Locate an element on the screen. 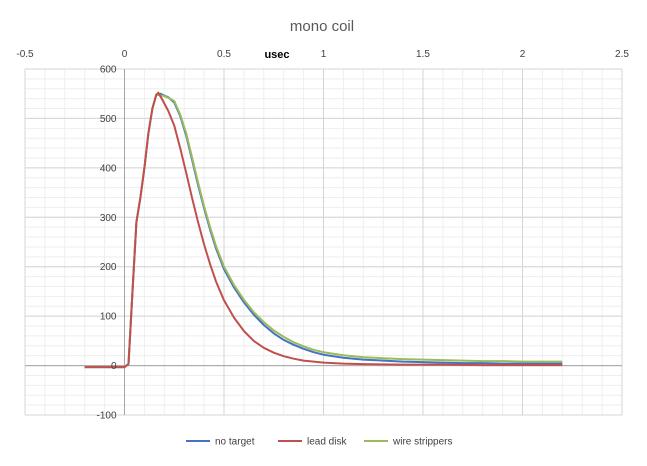  x-tick-labels: -0.5 0 0.5 1 1.5 2 2.5 is located at coordinates (322, 54).